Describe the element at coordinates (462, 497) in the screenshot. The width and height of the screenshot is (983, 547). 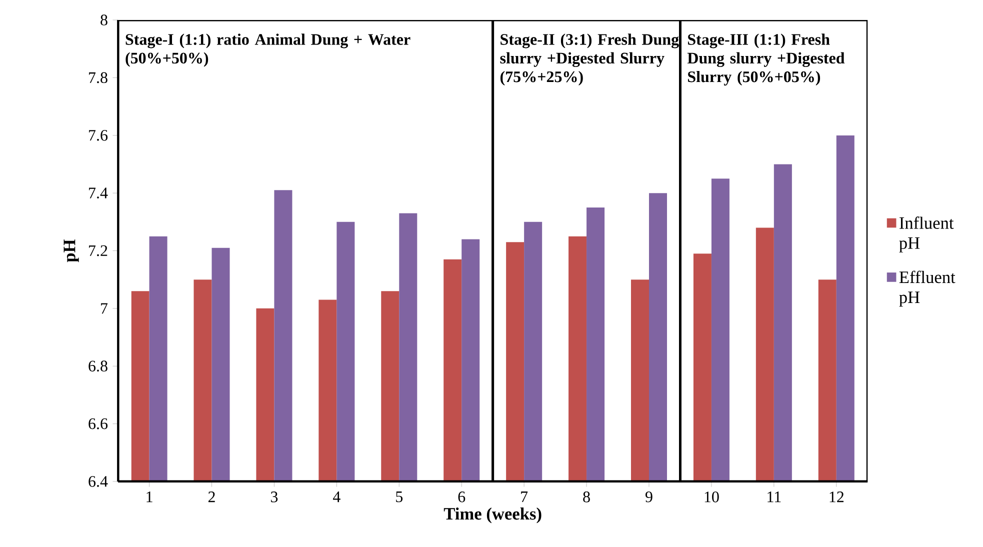
I see `x-tick-label: 6` at that location.